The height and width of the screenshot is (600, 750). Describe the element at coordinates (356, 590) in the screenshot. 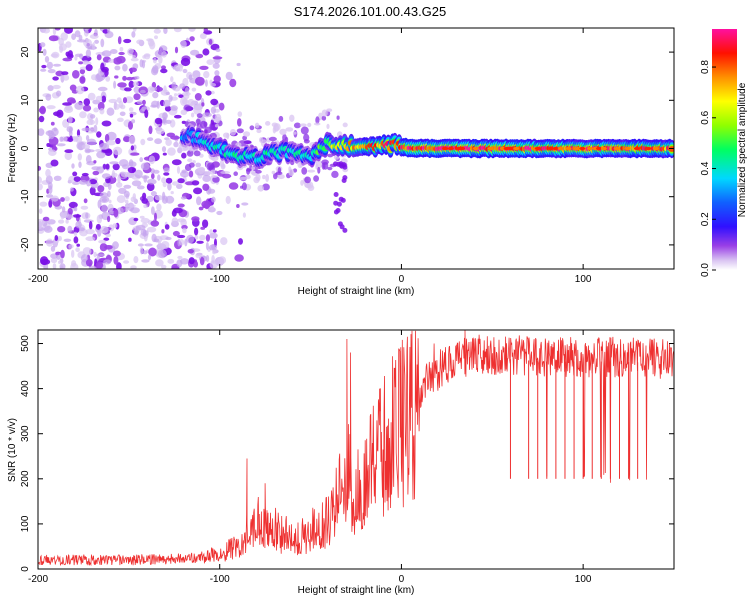

I see `snr-x-axis-label: Height of straight line (km)` at that location.